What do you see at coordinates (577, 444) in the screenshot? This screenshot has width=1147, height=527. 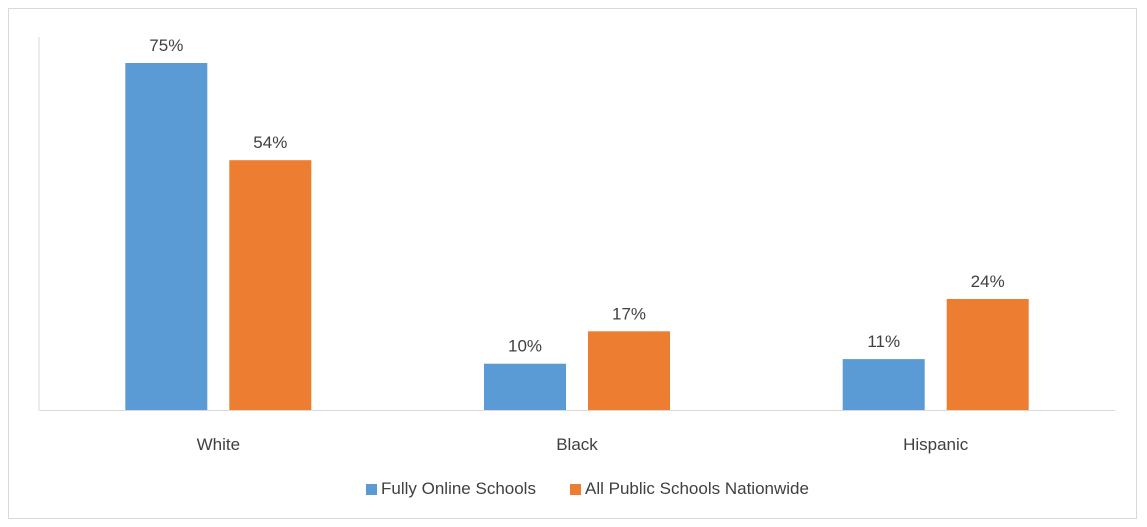 I see `category-label-black: Black` at bounding box center [577, 444].